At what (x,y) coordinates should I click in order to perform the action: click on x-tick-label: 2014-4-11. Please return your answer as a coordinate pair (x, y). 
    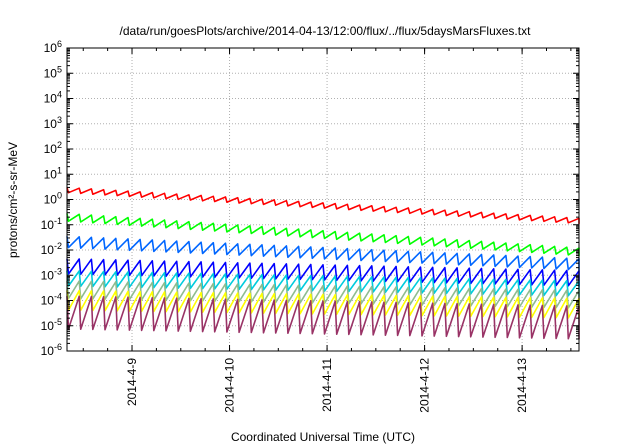
    Looking at the image, I should click on (327, 385).